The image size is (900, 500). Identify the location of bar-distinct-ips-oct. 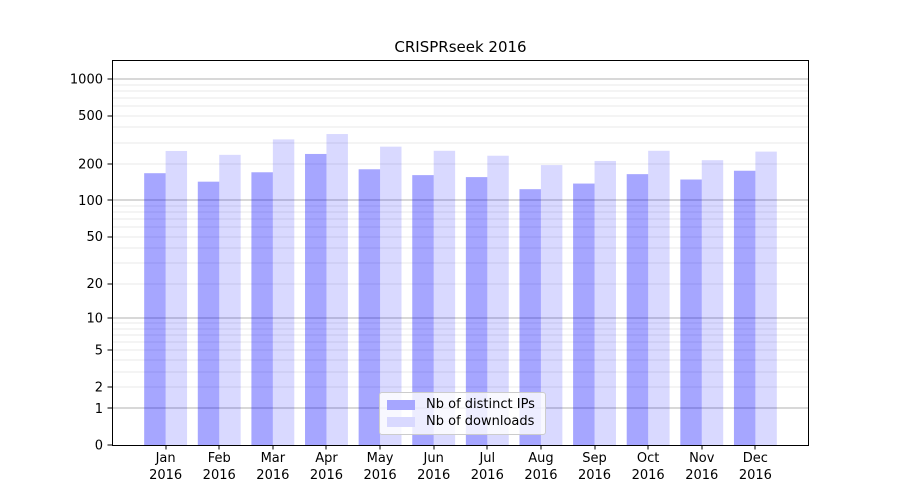
(637, 309).